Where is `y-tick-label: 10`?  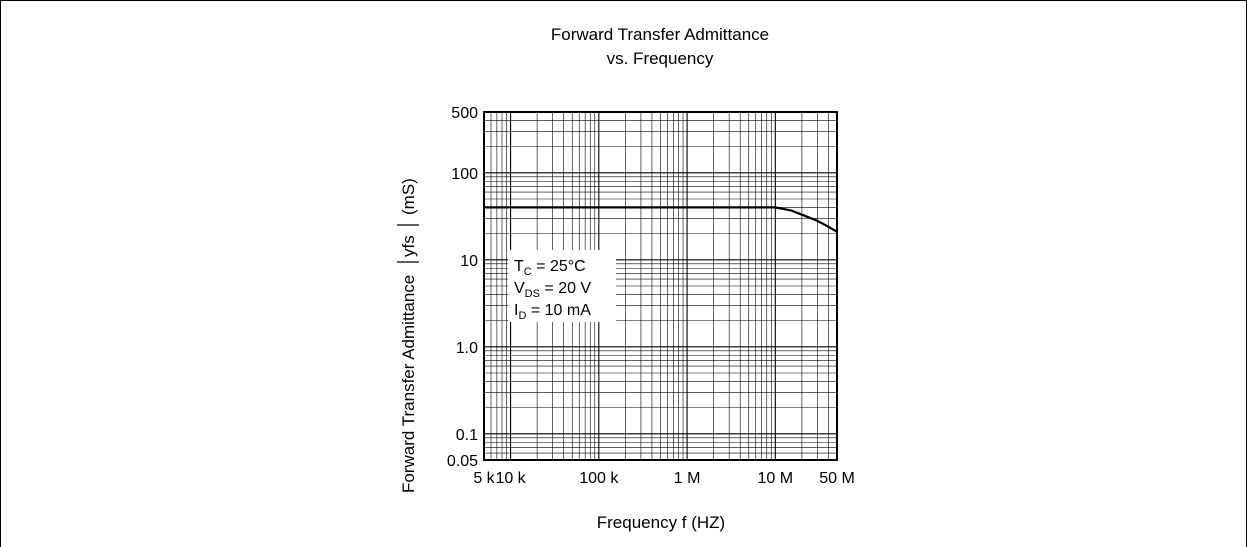 y-tick-label: 10 is located at coordinates (469, 261).